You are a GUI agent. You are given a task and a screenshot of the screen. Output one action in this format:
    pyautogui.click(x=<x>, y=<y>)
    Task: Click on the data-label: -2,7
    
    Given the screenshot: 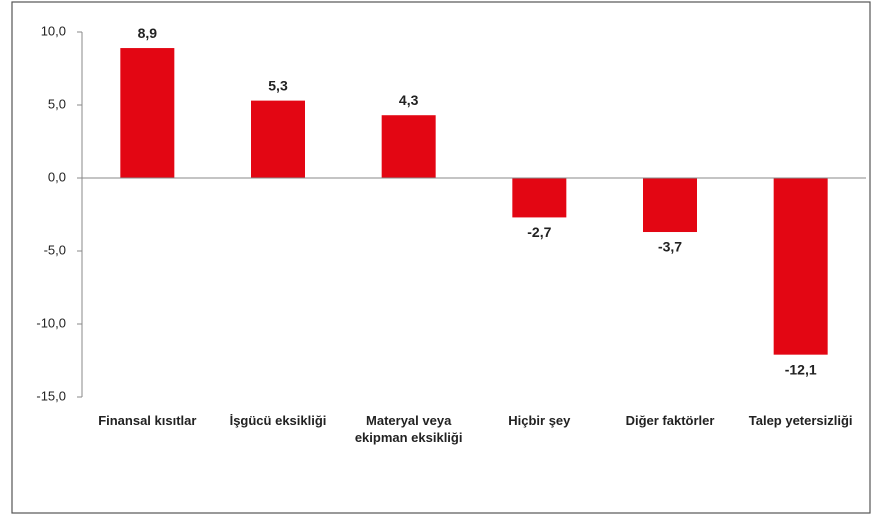 What is the action you would take?
    pyautogui.click(x=539, y=232)
    